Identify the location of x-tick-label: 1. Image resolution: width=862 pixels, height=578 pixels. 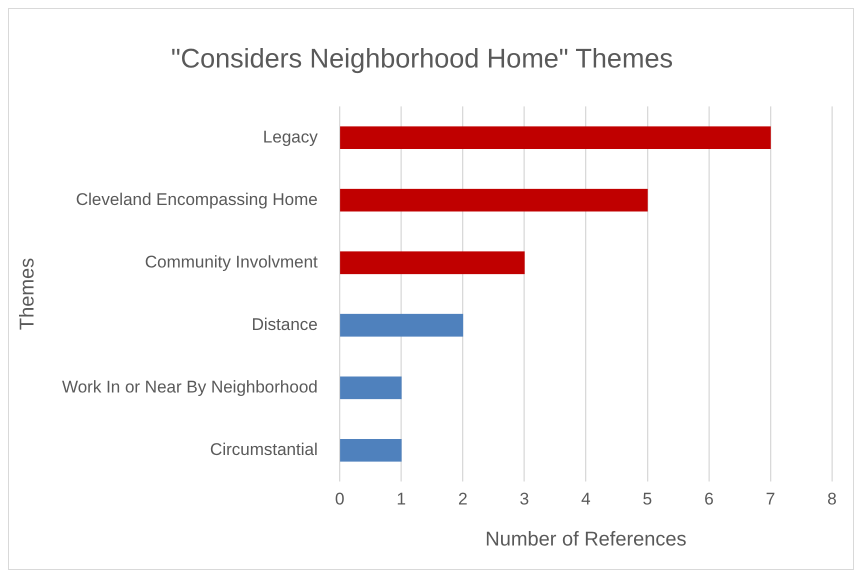
(401, 498).